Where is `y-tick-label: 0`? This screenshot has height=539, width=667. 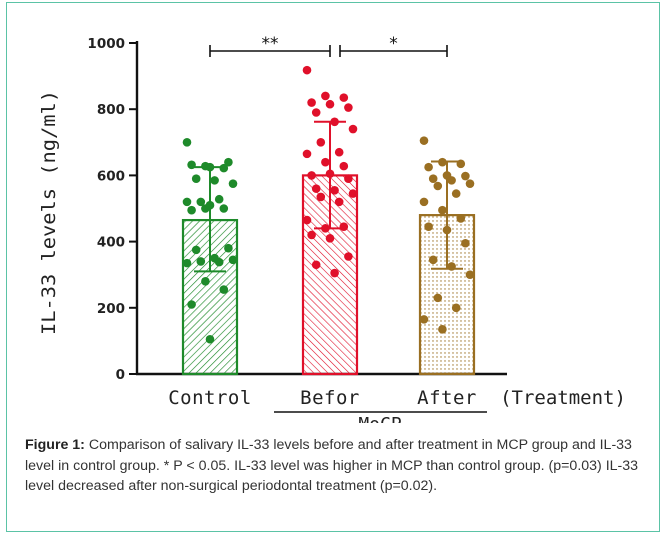 y-tick-label: 0 is located at coordinates (120, 375).